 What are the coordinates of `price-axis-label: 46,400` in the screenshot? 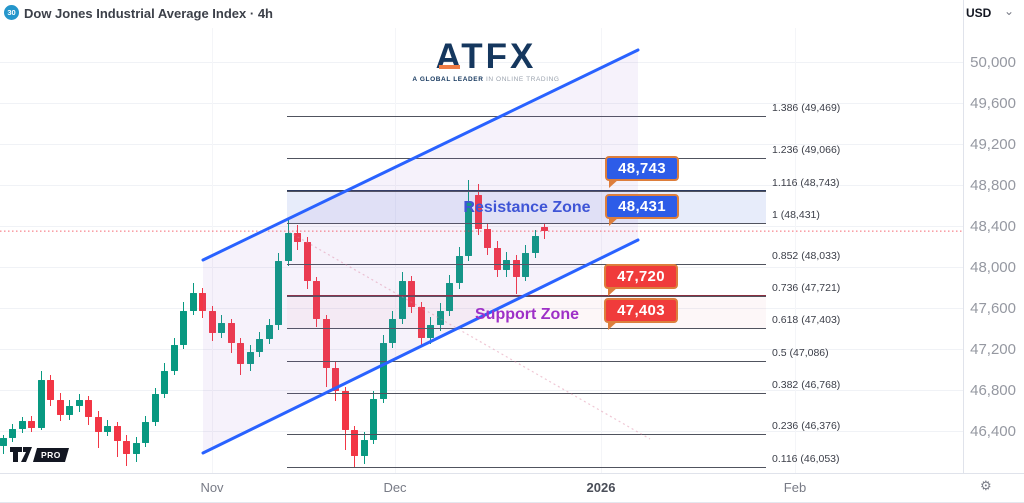 It's located at (993, 431).